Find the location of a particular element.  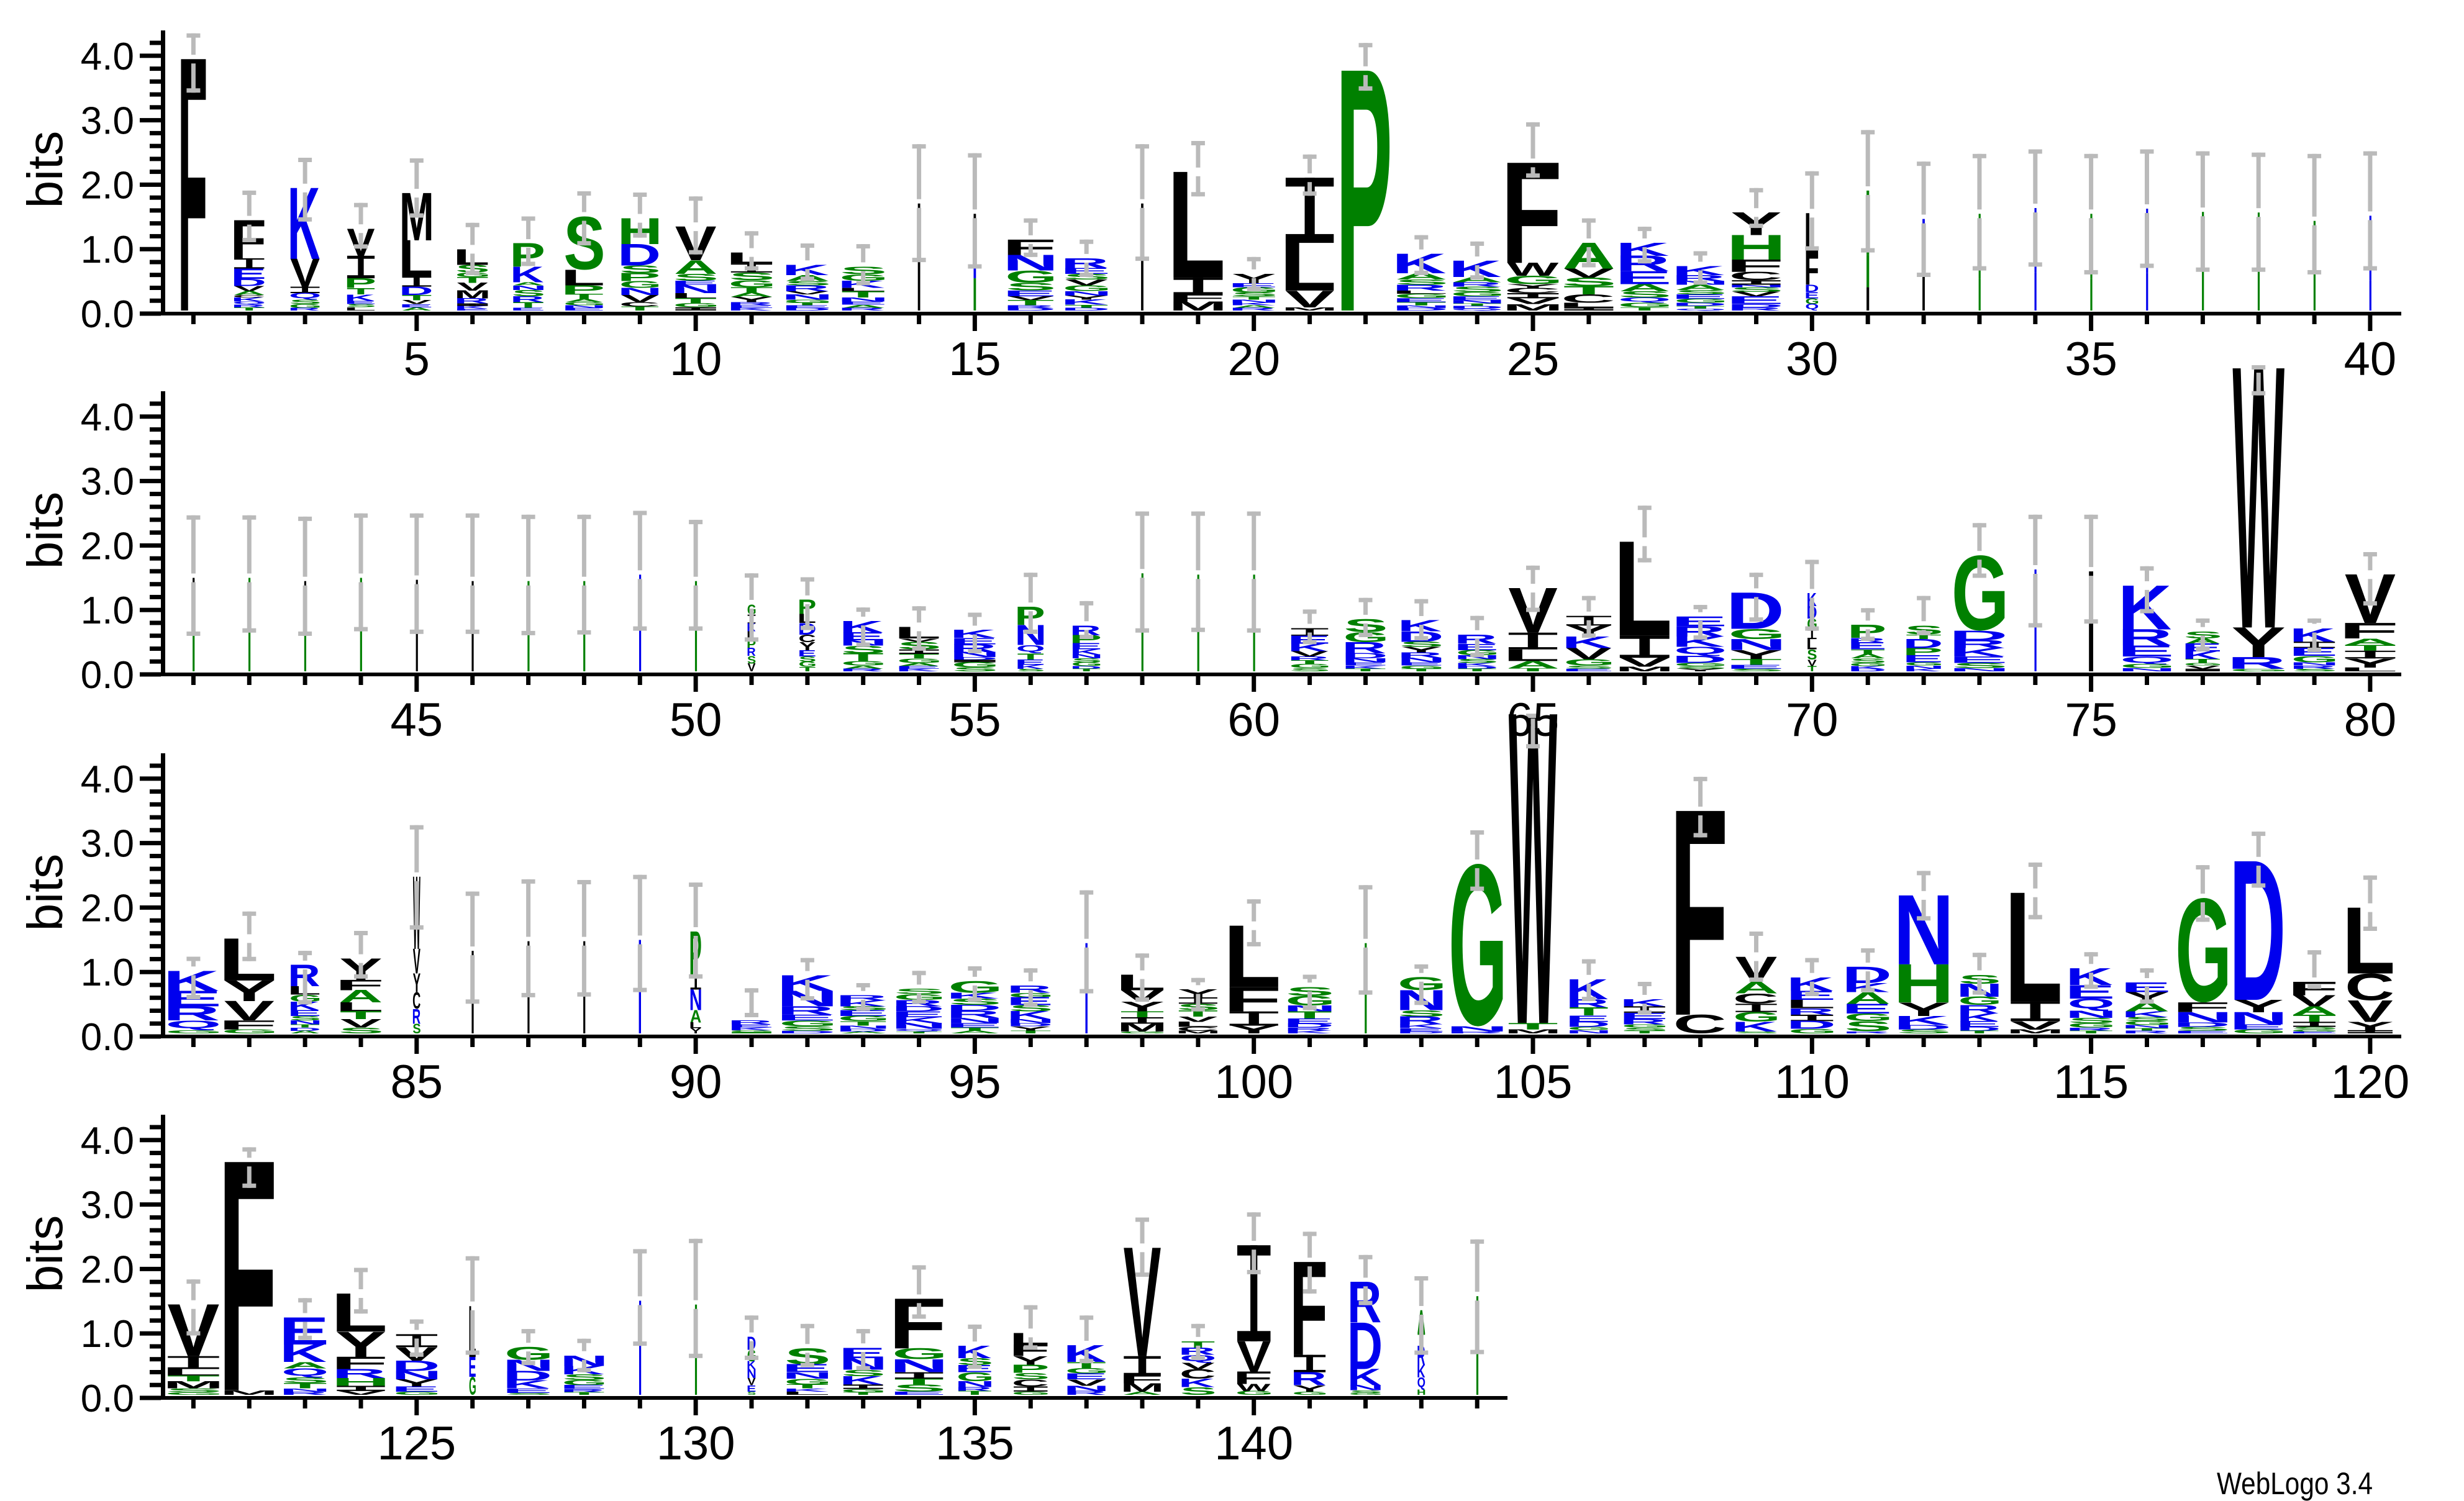

svg-text: 35 is located at coordinates (2091, 359).